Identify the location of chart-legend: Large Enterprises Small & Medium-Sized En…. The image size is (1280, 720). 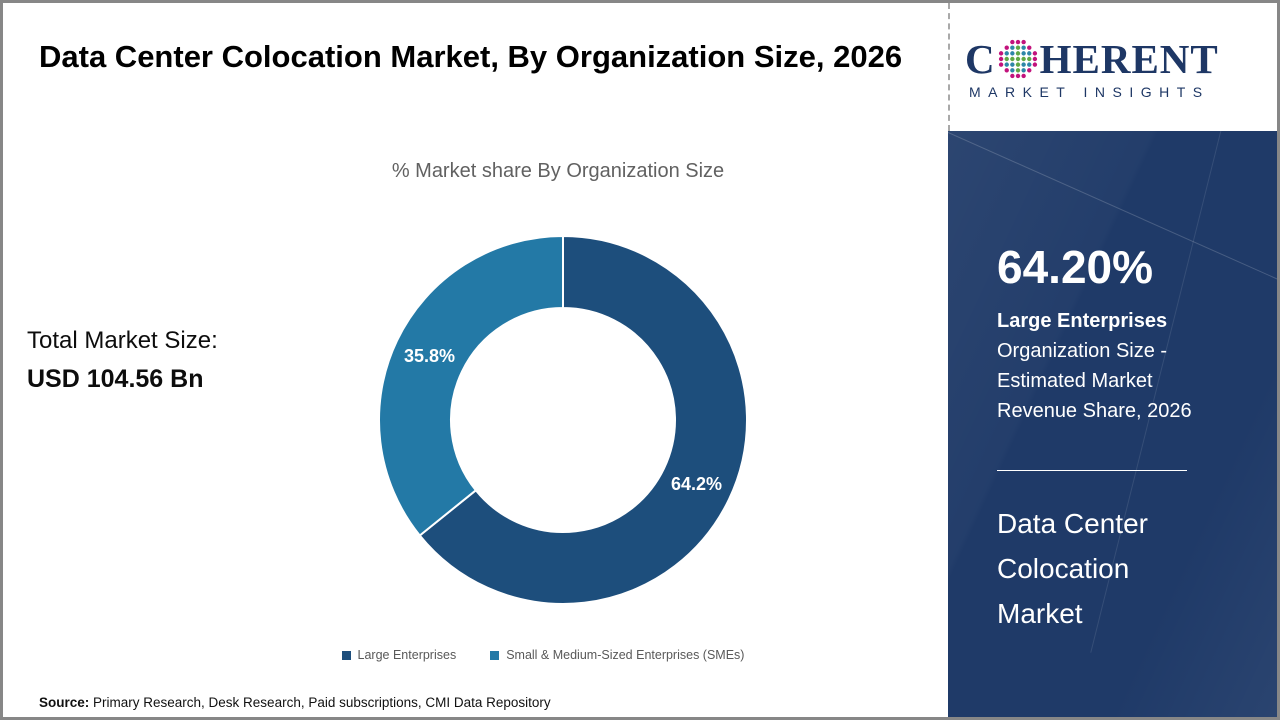
(543, 655).